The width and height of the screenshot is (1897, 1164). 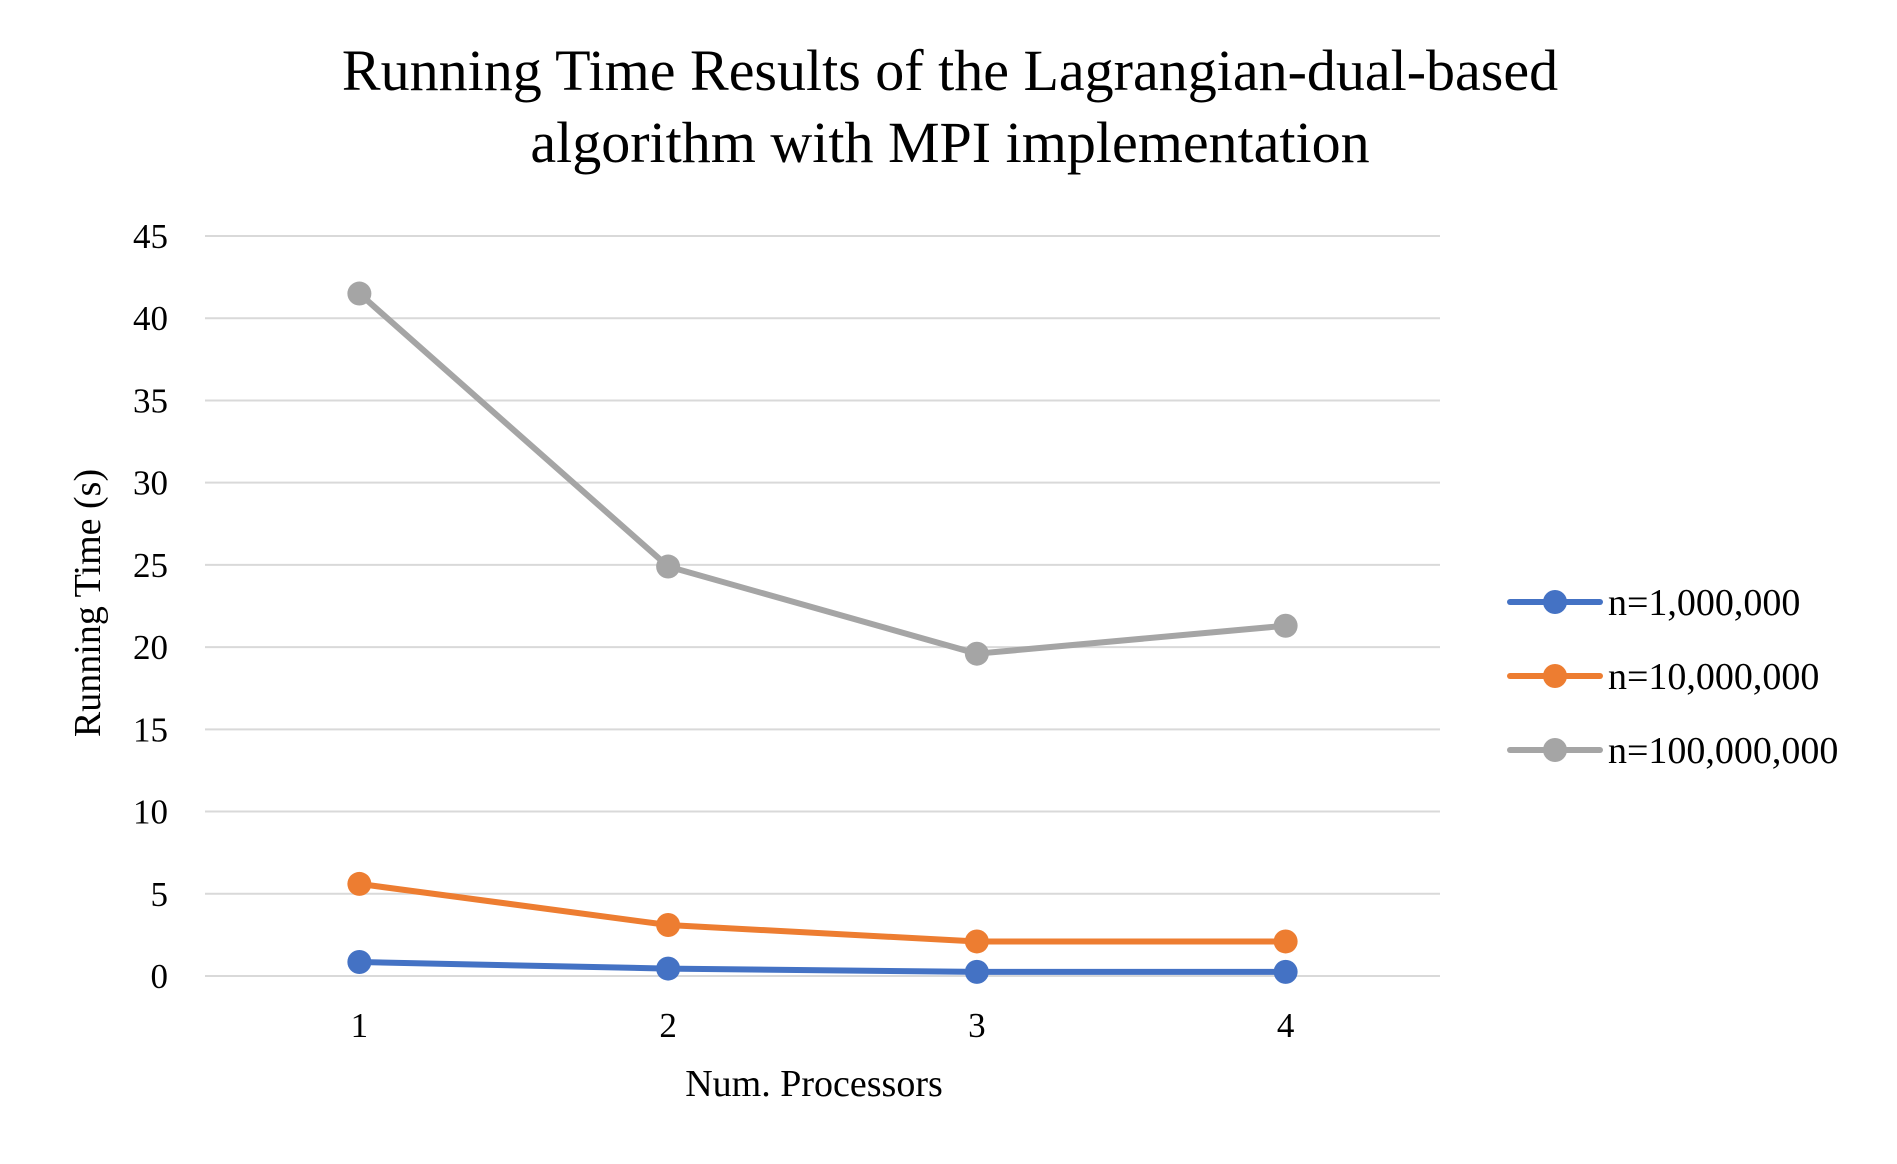 What do you see at coordinates (150, 483) in the screenshot?
I see `y-tick-label: 30` at bounding box center [150, 483].